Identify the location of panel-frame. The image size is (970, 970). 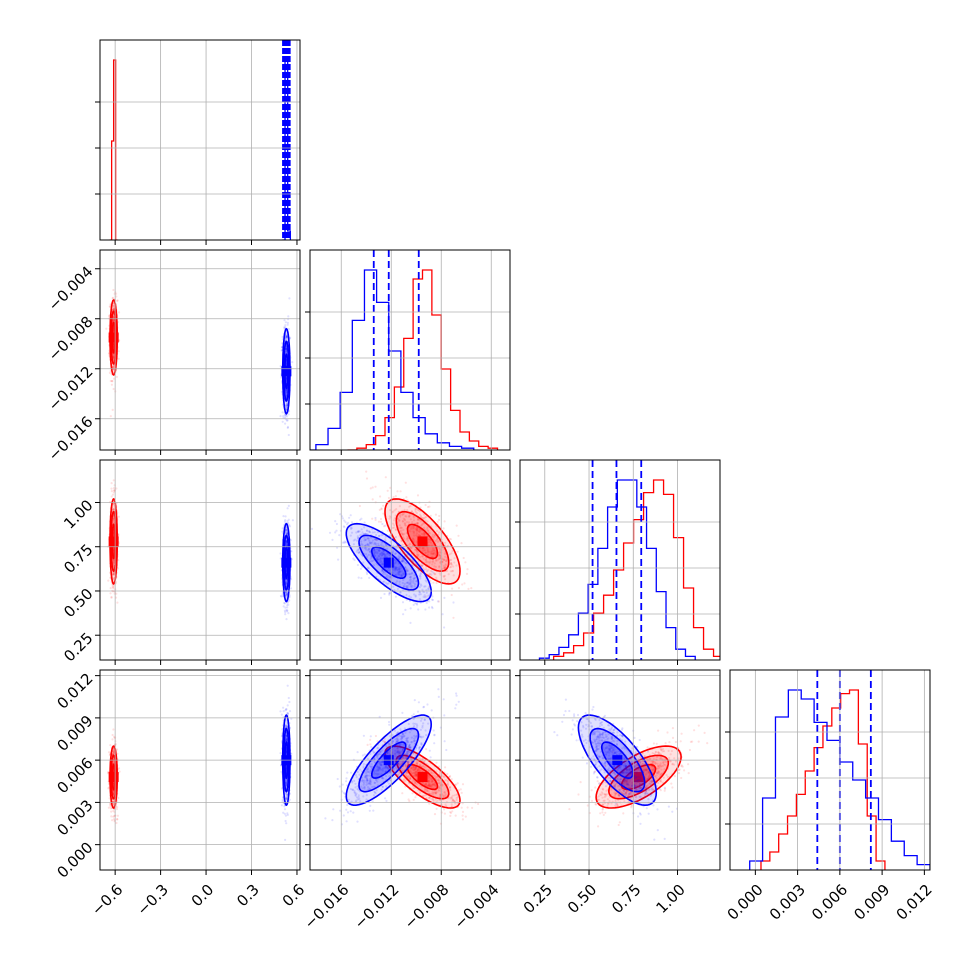
(200, 560).